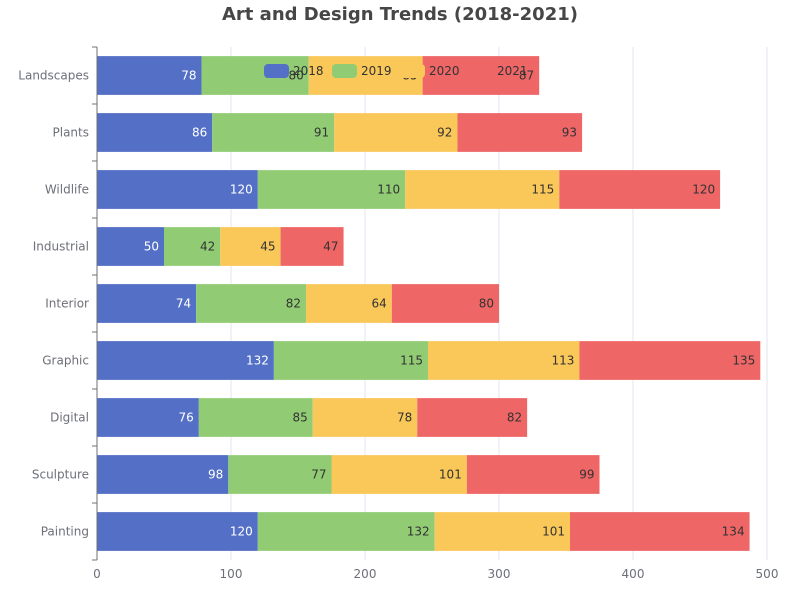 The height and width of the screenshot is (600, 800). What do you see at coordinates (71, 133) in the screenshot?
I see `y-tick-label: Plants` at bounding box center [71, 133].